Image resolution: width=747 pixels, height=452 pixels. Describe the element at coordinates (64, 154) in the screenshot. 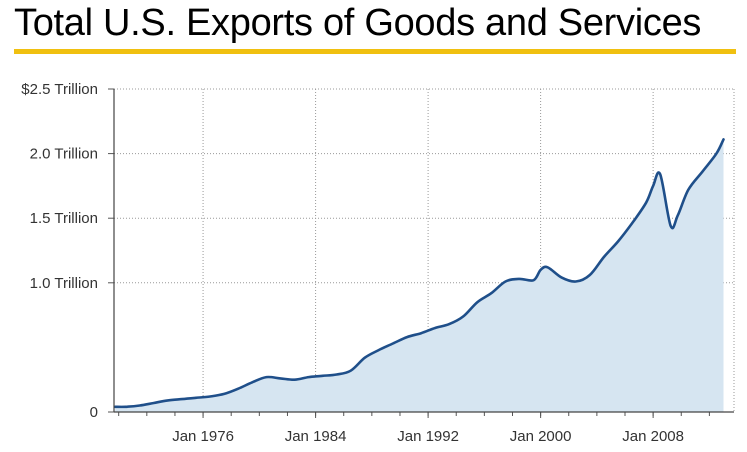

I see `y-tick-label: 2.0 Trillion` at that location.